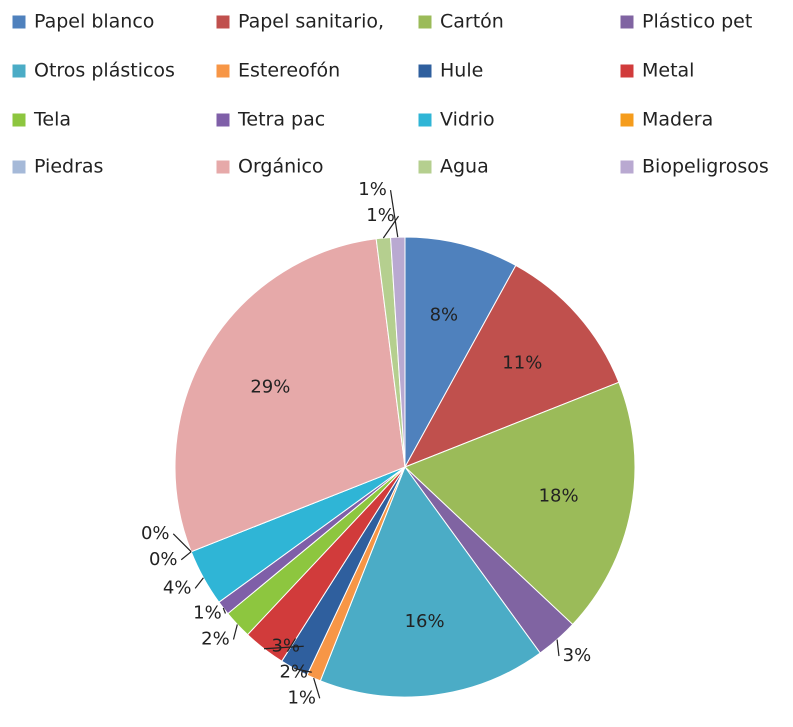 The width and height of the screenshot is (793, 727). Describe the element at coordinates (177, 587) in the screenshot. I see `data-label: 4%` at that location.